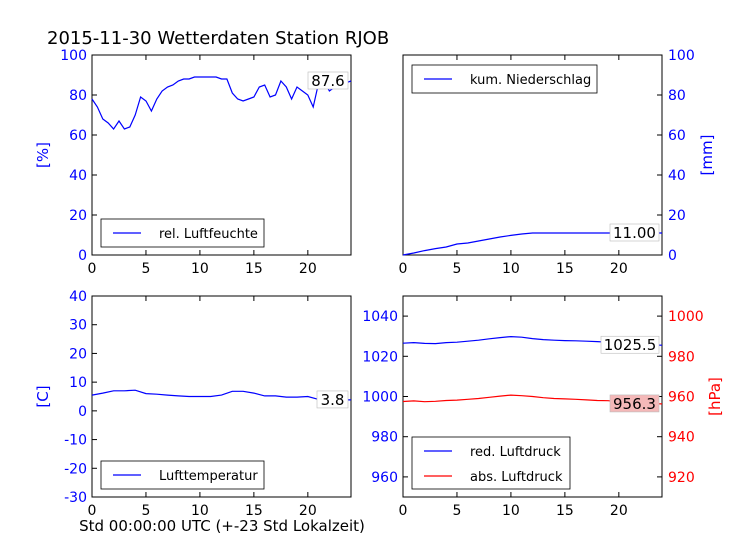 This screenshot has width=736, height=552. Describe the element at coordinates (78, 326) in the screenshot. I see `y-tick-label: 30` at that location.